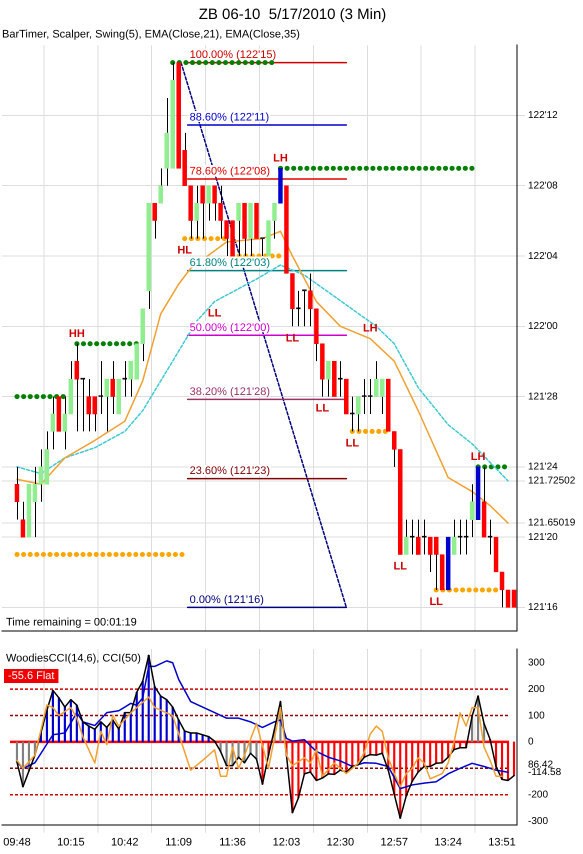  What do you see at coordinates (538, 821) in the screenshot?
I see `y-tick-label: -300` at bounding box center [538, 821].